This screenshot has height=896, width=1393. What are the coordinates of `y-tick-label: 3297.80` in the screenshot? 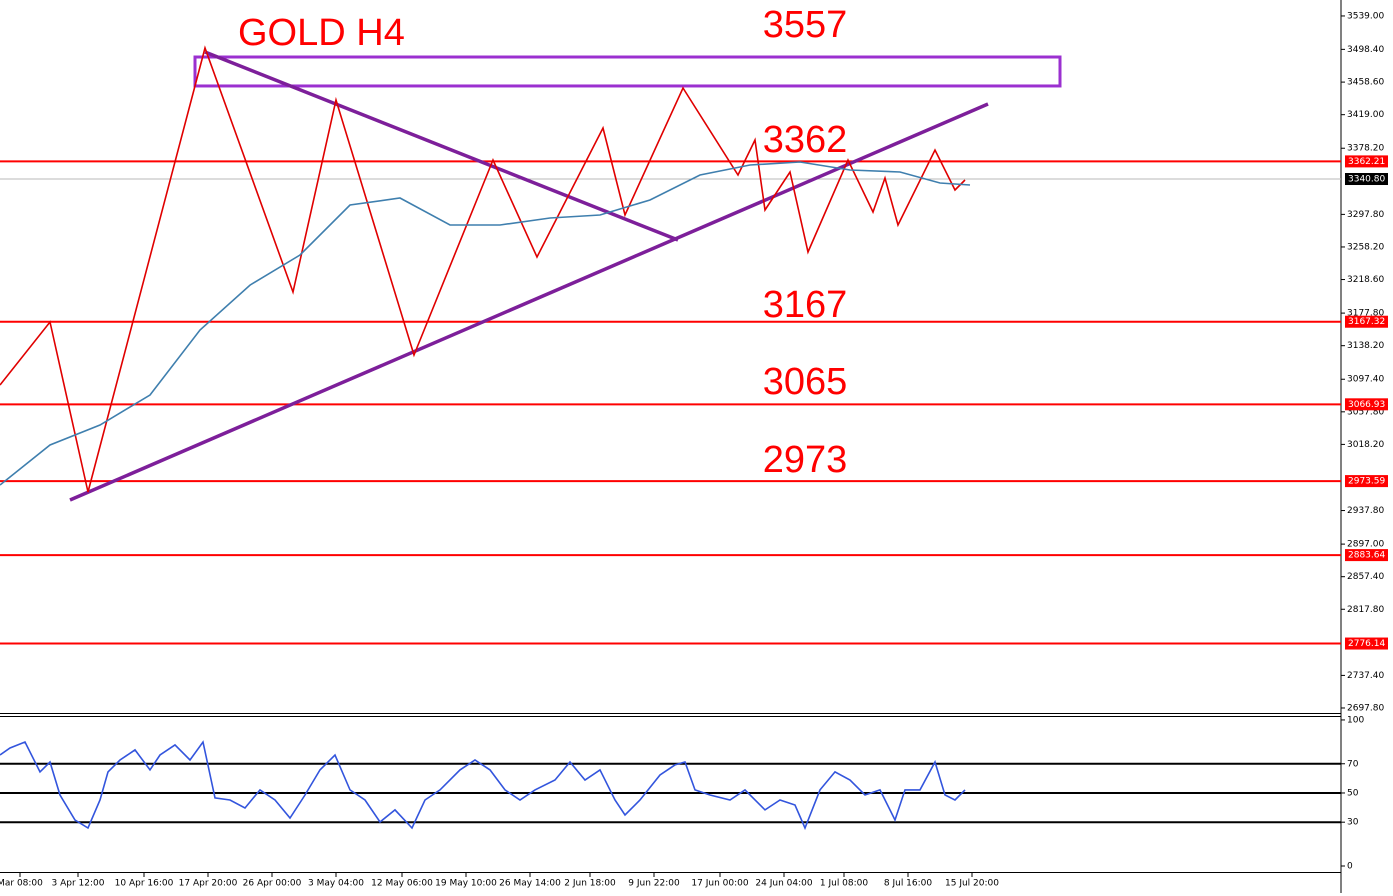 It's located at (1365, 215).